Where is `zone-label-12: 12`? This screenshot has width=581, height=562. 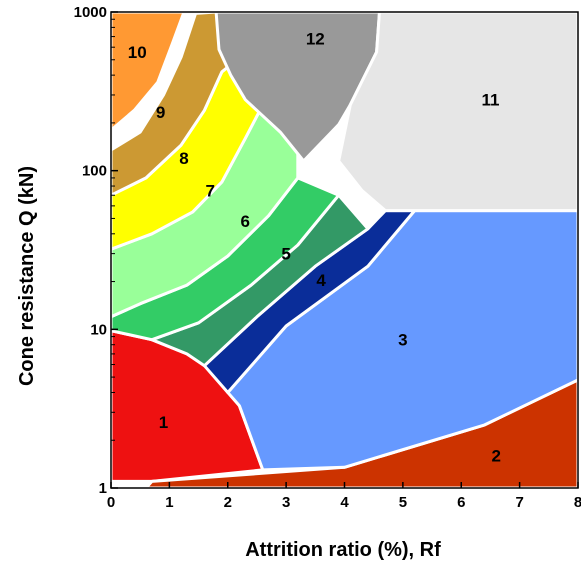
zone-label-12: 12 is located at coordinates (315, 39).